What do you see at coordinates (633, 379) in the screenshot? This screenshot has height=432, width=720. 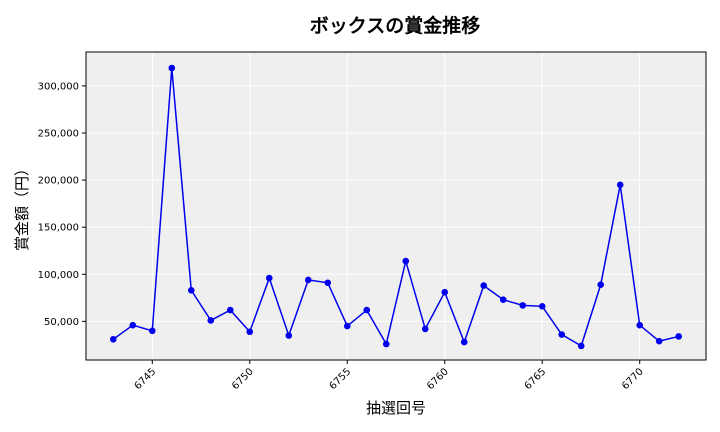 I see `x-tick-label: 6770` at bounding box center [633, 379].